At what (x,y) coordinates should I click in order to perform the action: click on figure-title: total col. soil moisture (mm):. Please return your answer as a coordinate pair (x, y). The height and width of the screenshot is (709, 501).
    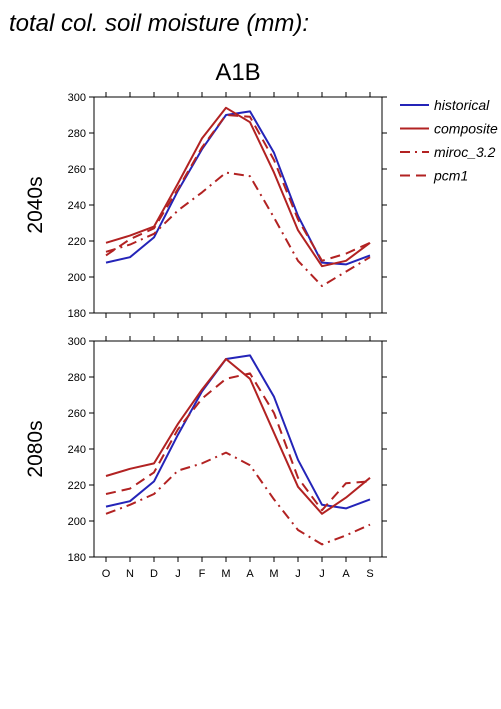
    Looking at the image, I should click on (159, 23).